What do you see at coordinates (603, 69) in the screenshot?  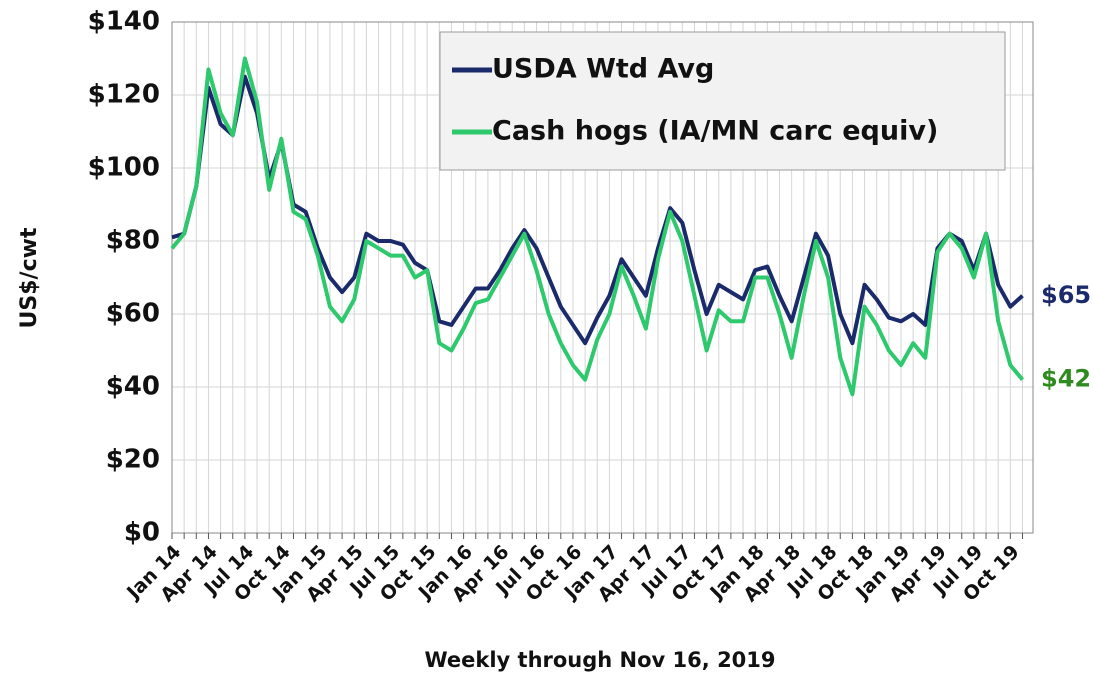 I see `legend-label: USDA Wtd Avg` at bounding box center [603, 69].